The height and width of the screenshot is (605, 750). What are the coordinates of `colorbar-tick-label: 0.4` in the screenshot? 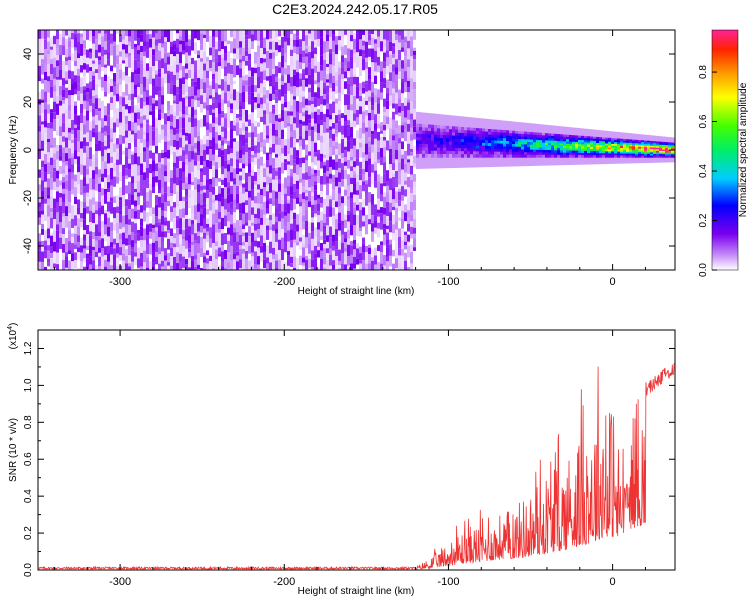 It's located at (703, 171).